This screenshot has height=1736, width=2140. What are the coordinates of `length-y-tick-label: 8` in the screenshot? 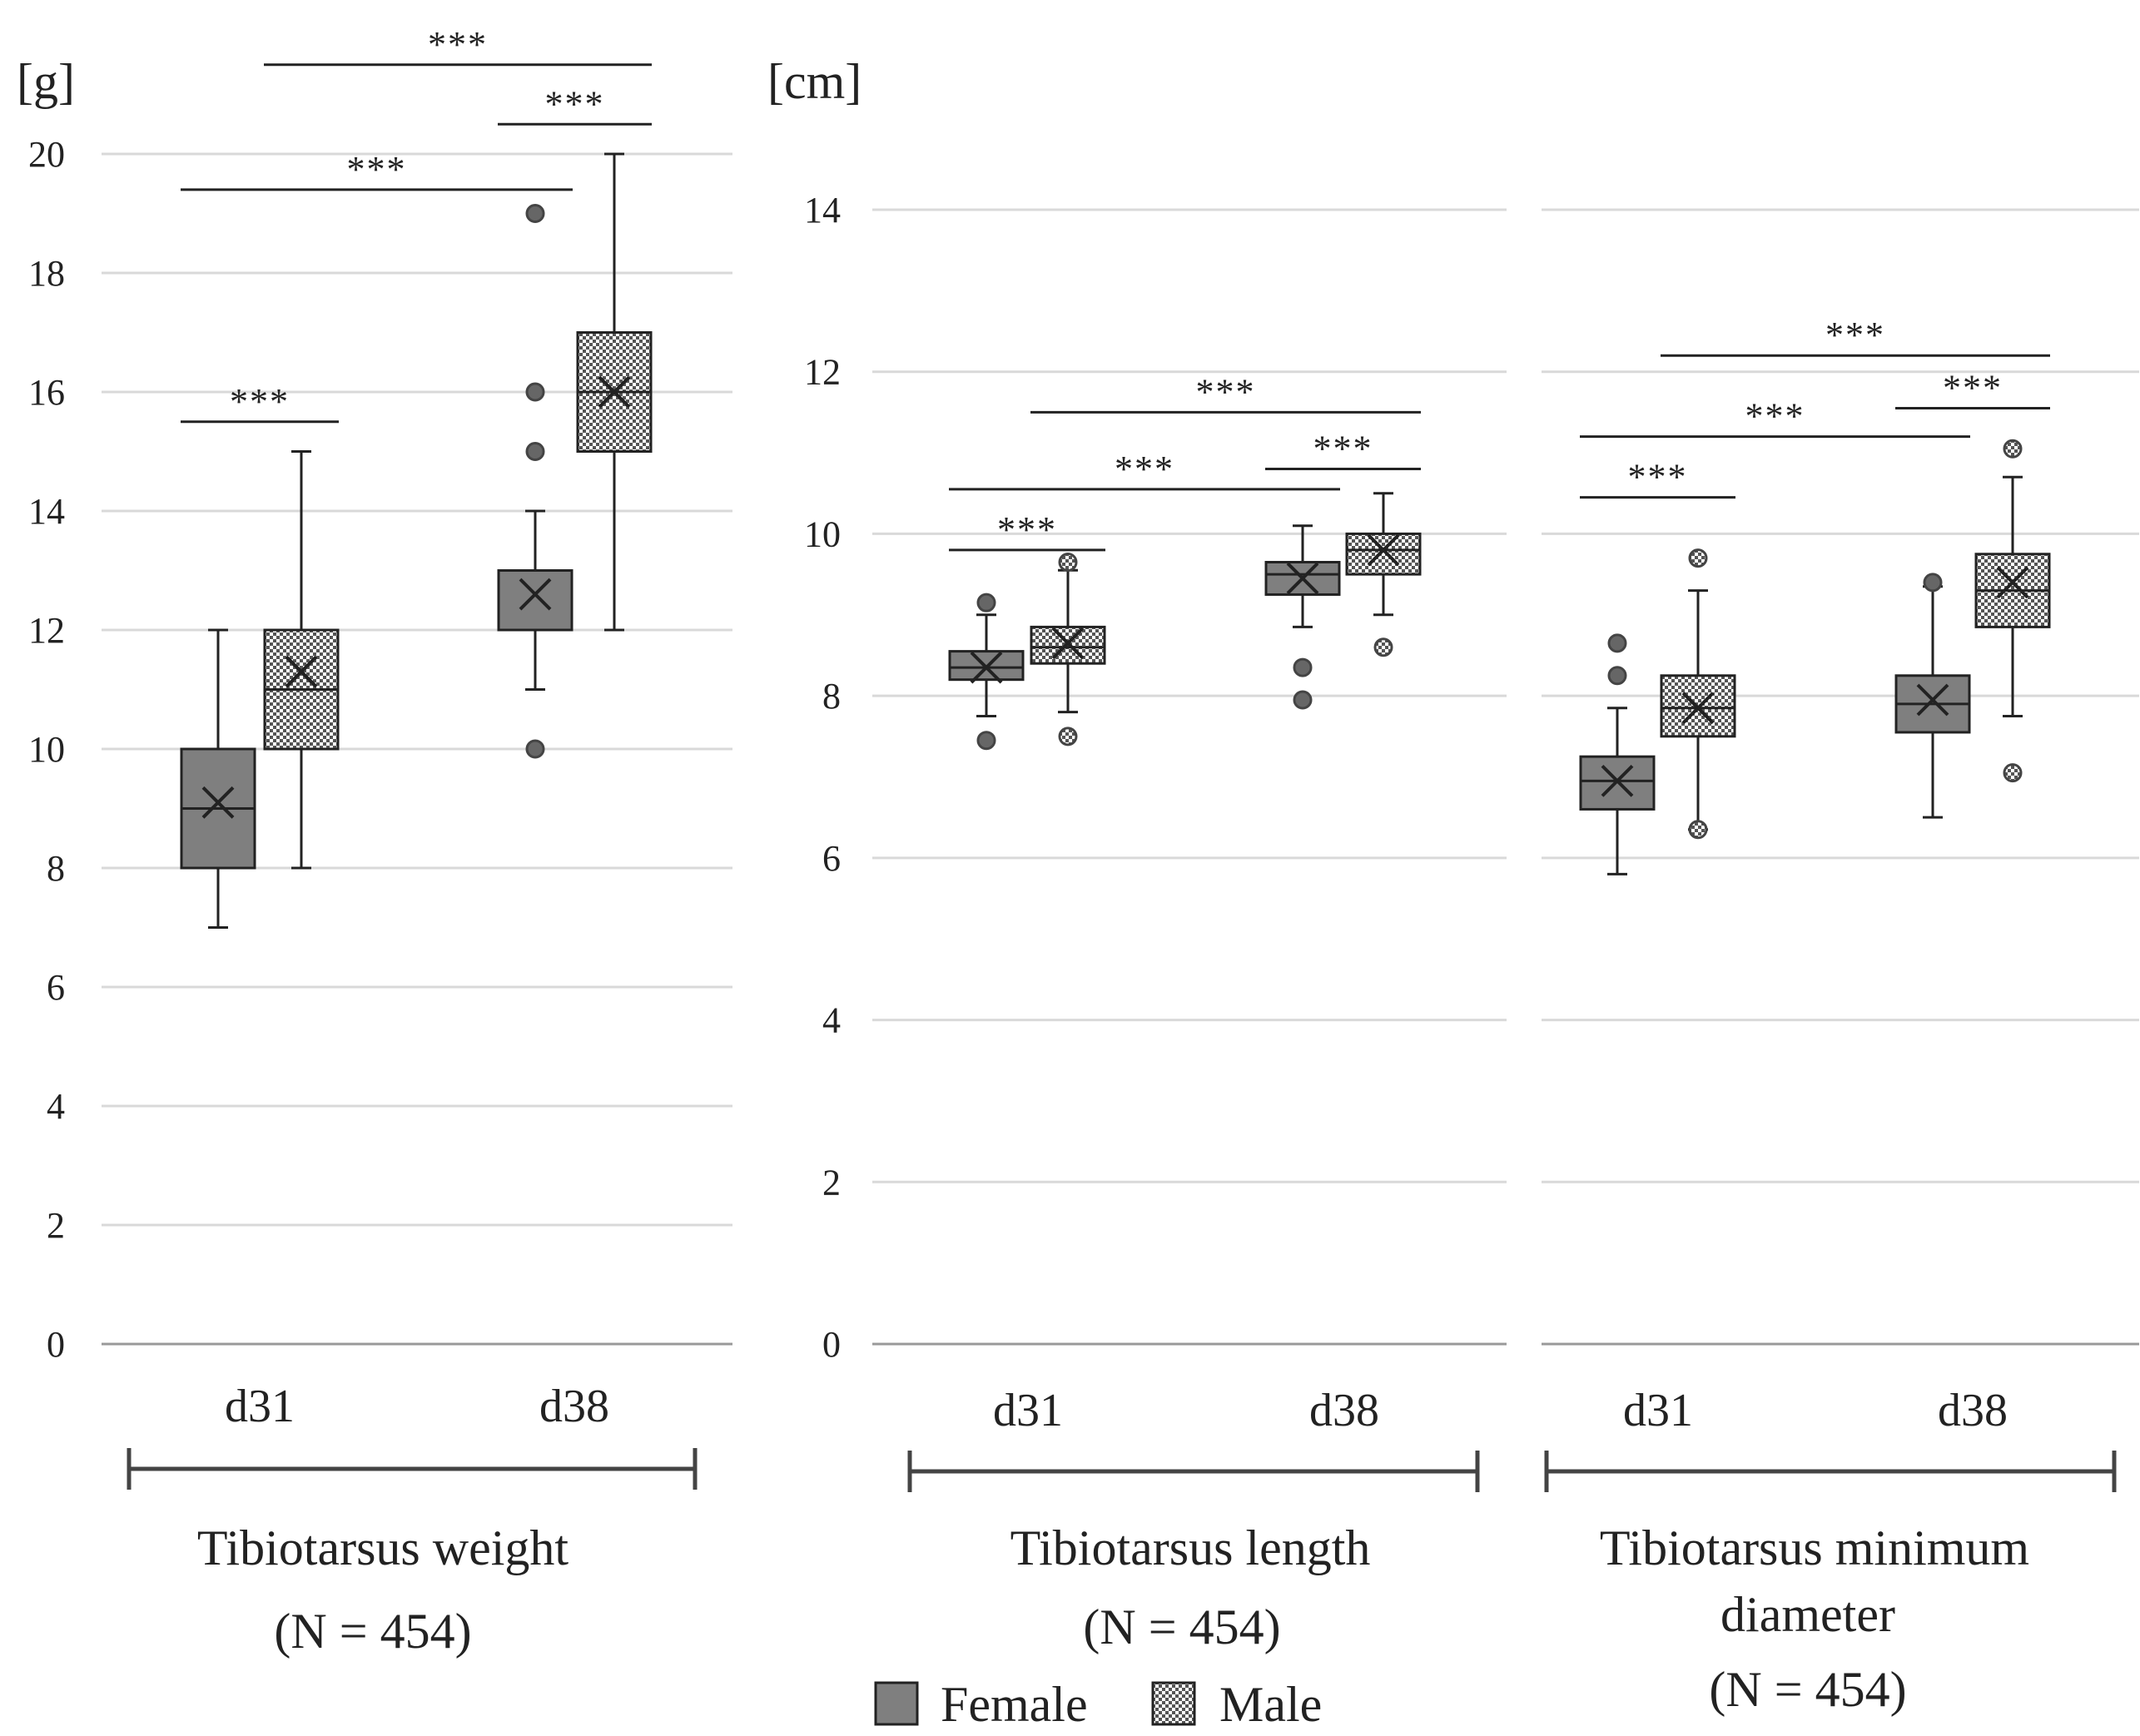 It's located at (831, 697).